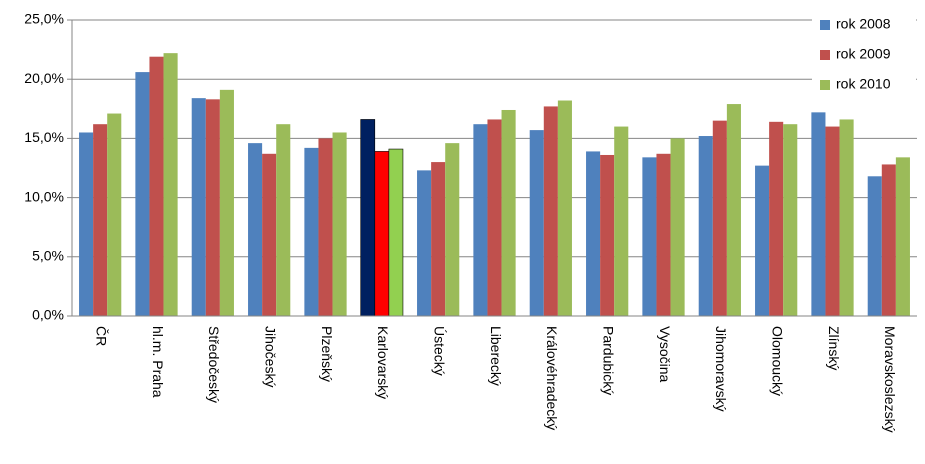  I want to click on y-tick-label: 10,0%, so click(44, 196).